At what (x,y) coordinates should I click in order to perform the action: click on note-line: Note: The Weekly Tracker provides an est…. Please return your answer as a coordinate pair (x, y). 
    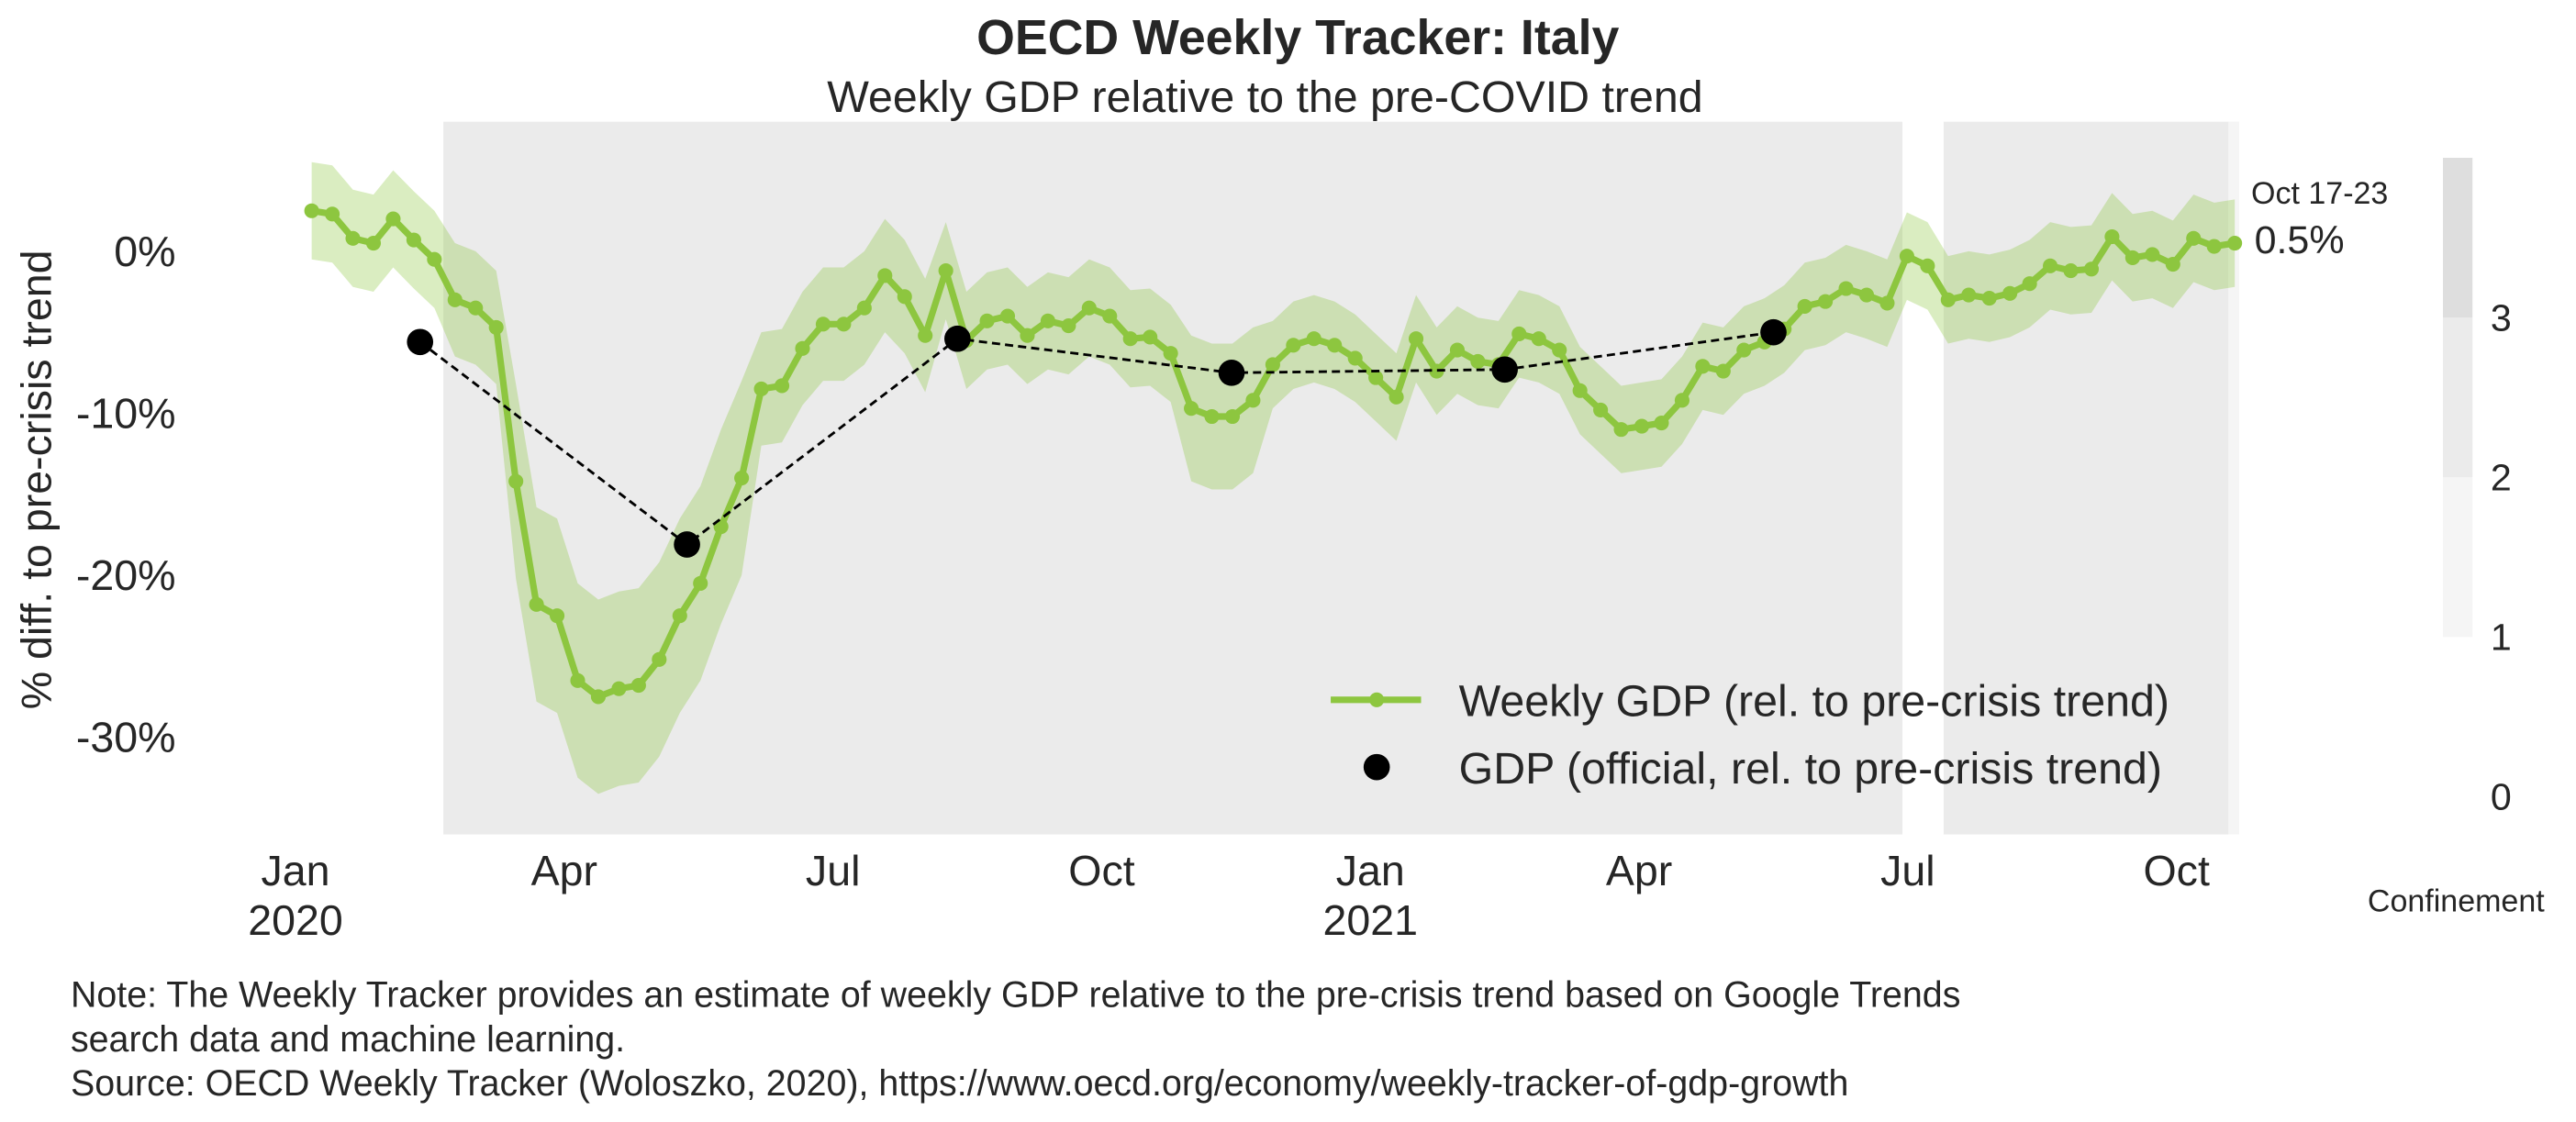
    Looking at the image, I should click on (1016, 996).